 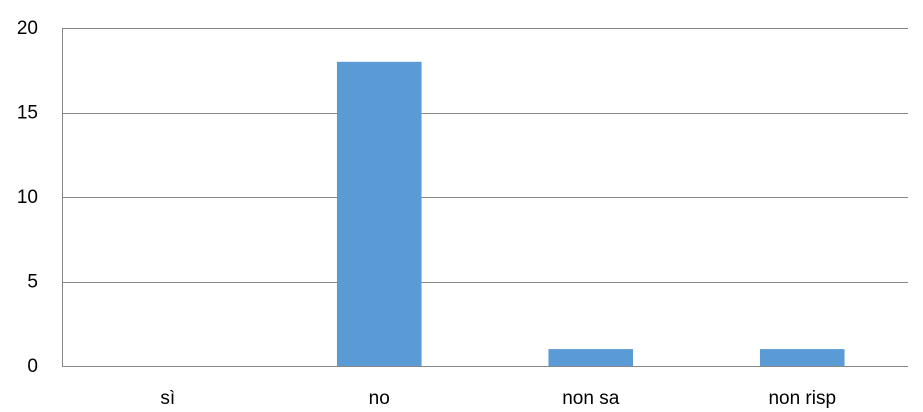 I want to click on y-tick-label: 0, so click(x=32, y=366).